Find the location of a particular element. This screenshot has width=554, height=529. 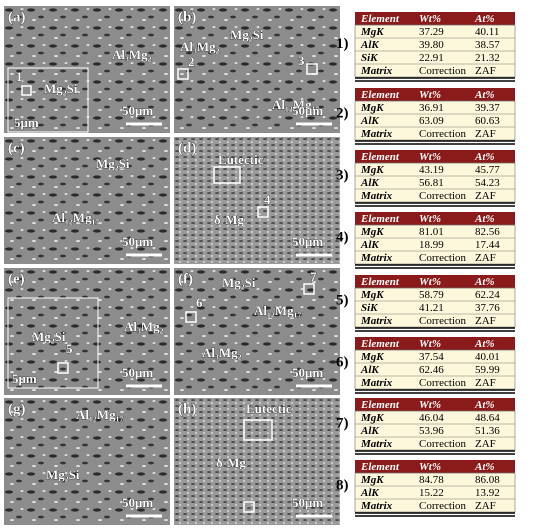

table-cell: 63.09 is located at coordinates (431, 121).